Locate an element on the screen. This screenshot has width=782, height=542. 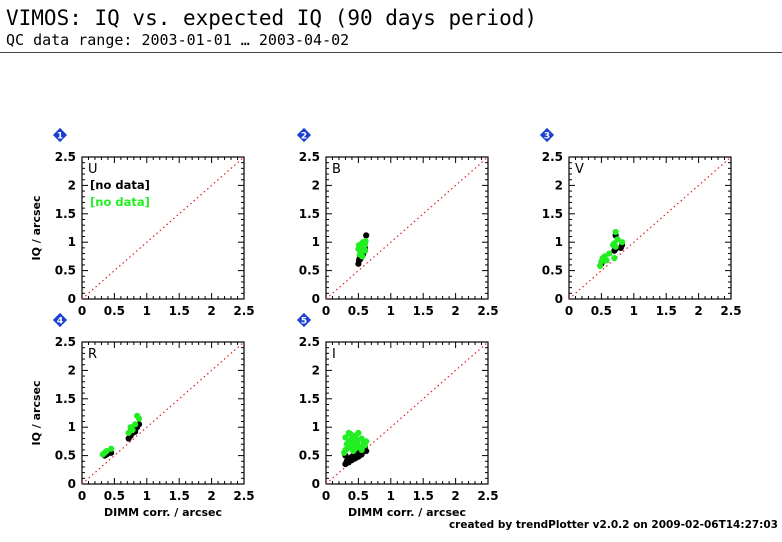
filter-label: R is located at coordinates (92, 354).